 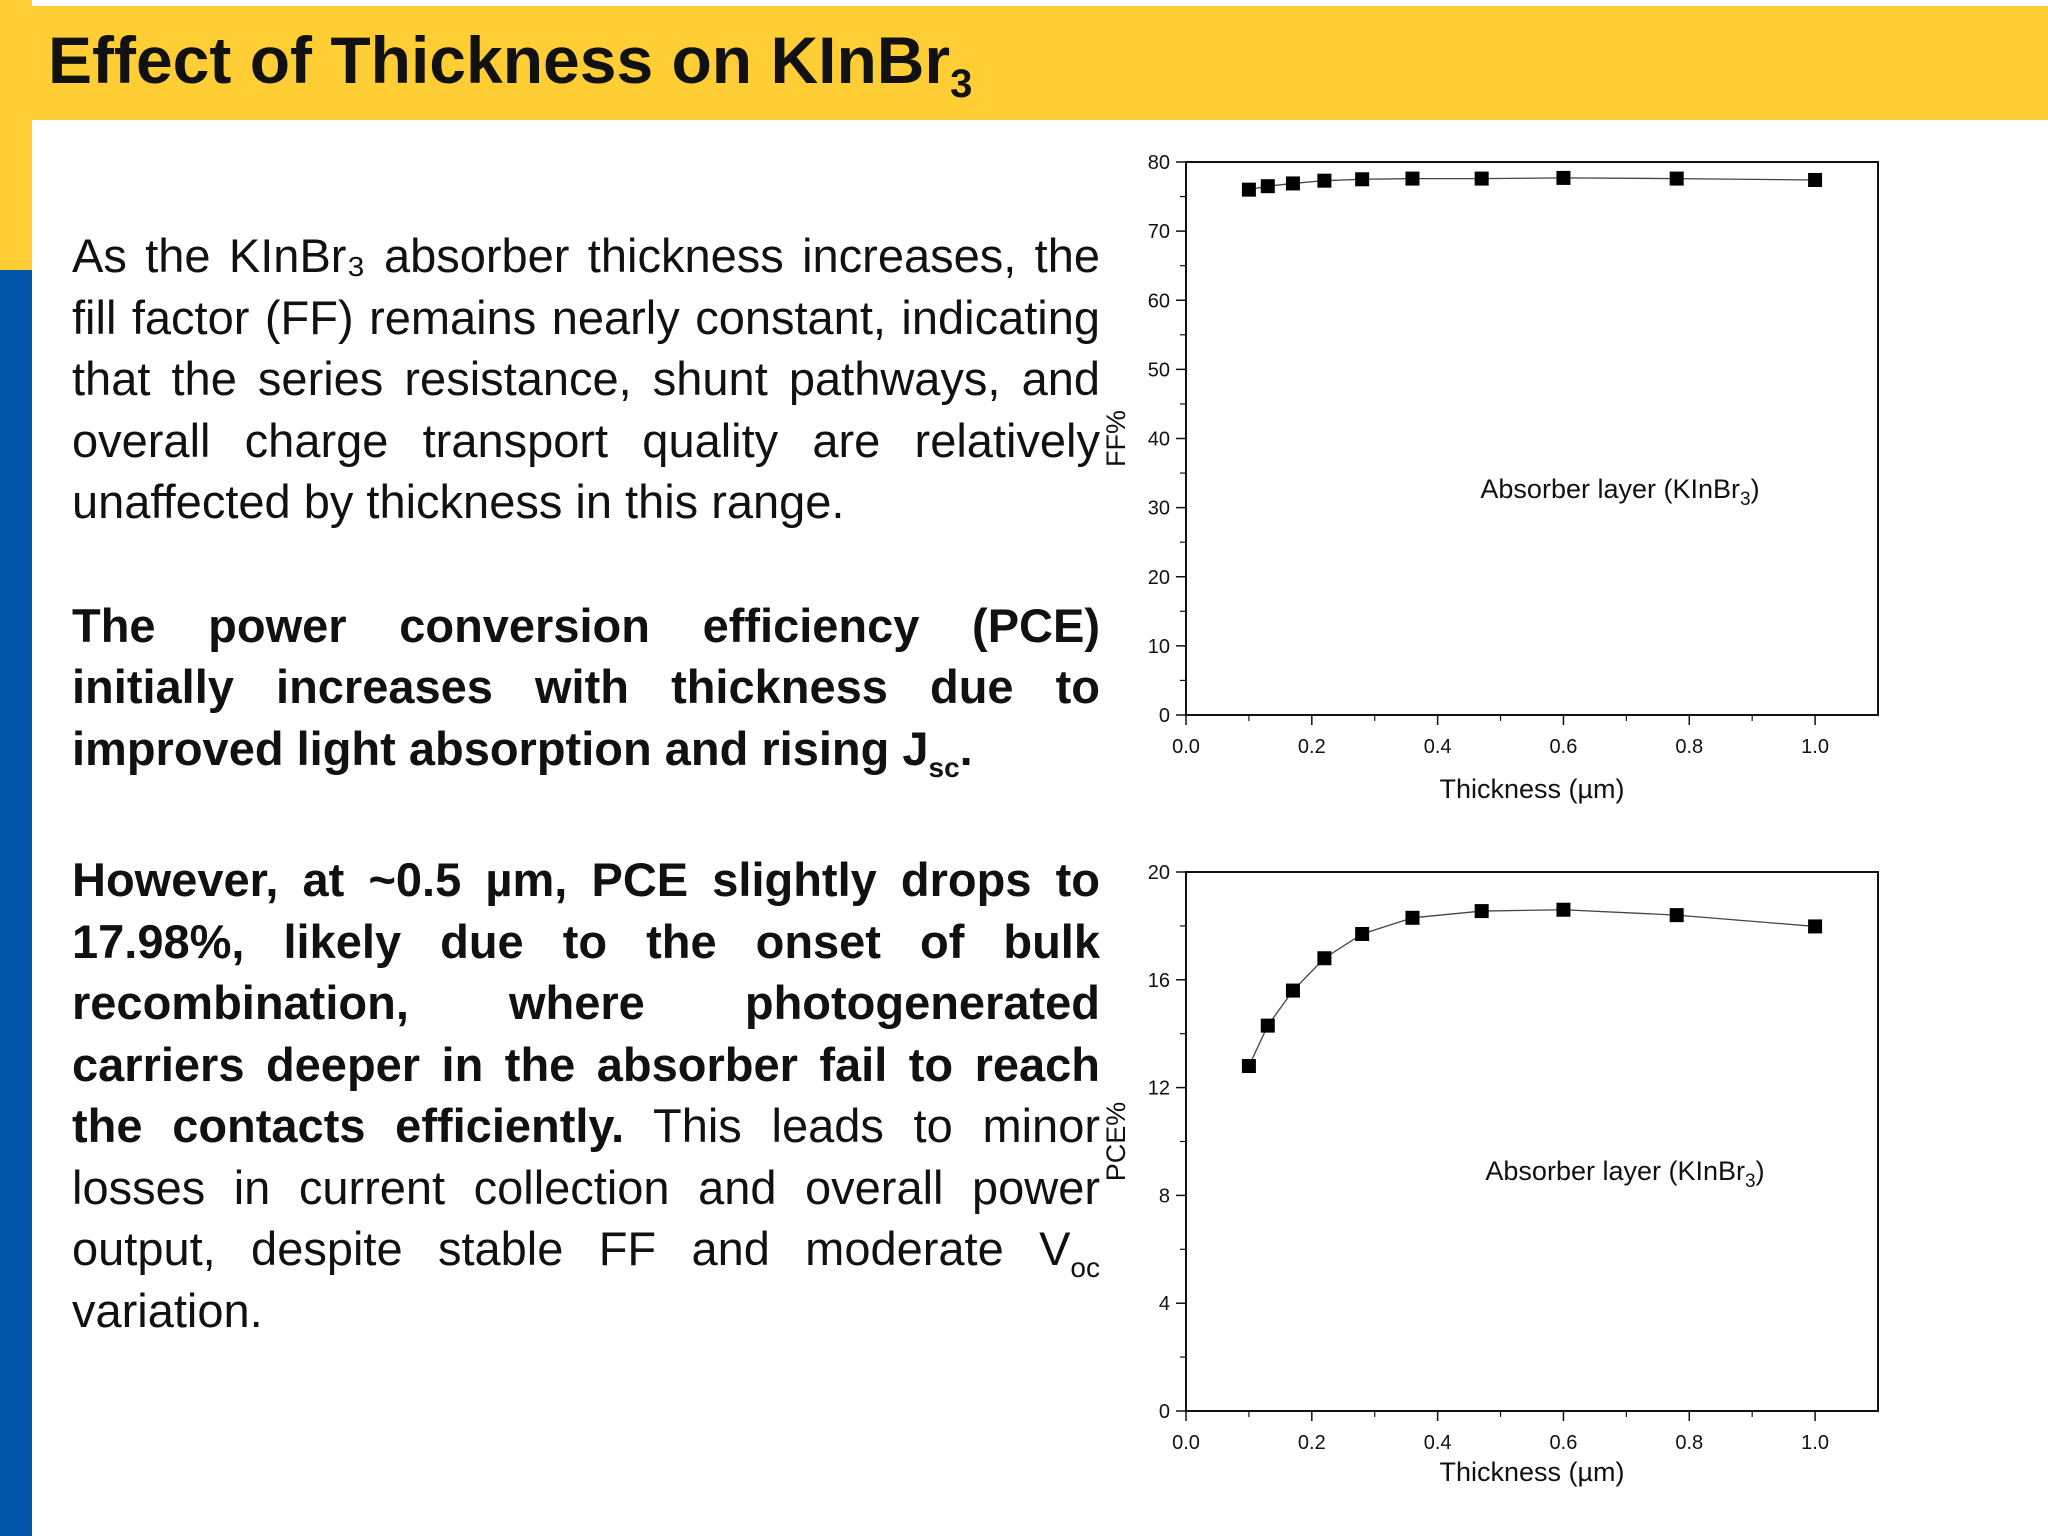 What do you see at coordinates (1159, 301) in the screenshot?
I see `y-tick-label: 60` at bounding box center [1159, 301].